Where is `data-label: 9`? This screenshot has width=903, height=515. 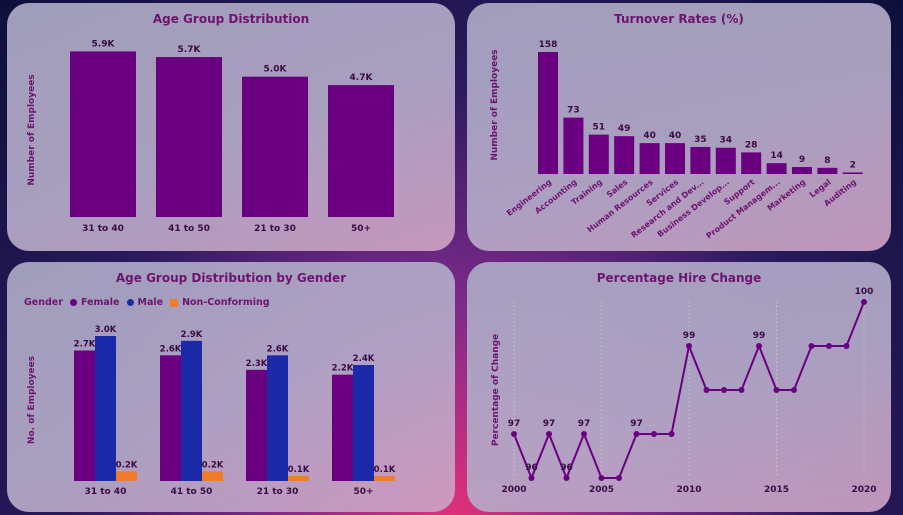
data-label: 9 is located at coordinates (802, 160).